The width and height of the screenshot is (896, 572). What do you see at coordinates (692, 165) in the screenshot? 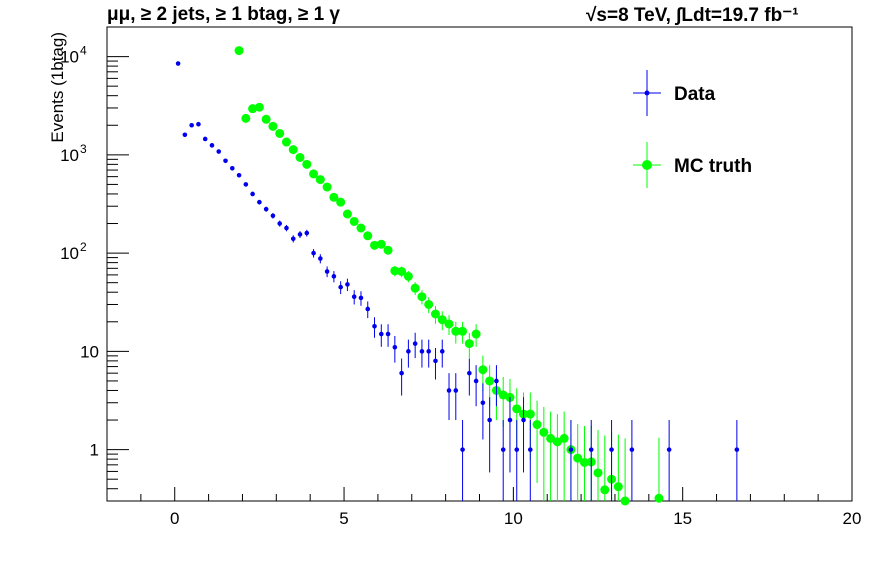
I see `legend-mc-truth: MC truth` at bounding box center [692, 165].